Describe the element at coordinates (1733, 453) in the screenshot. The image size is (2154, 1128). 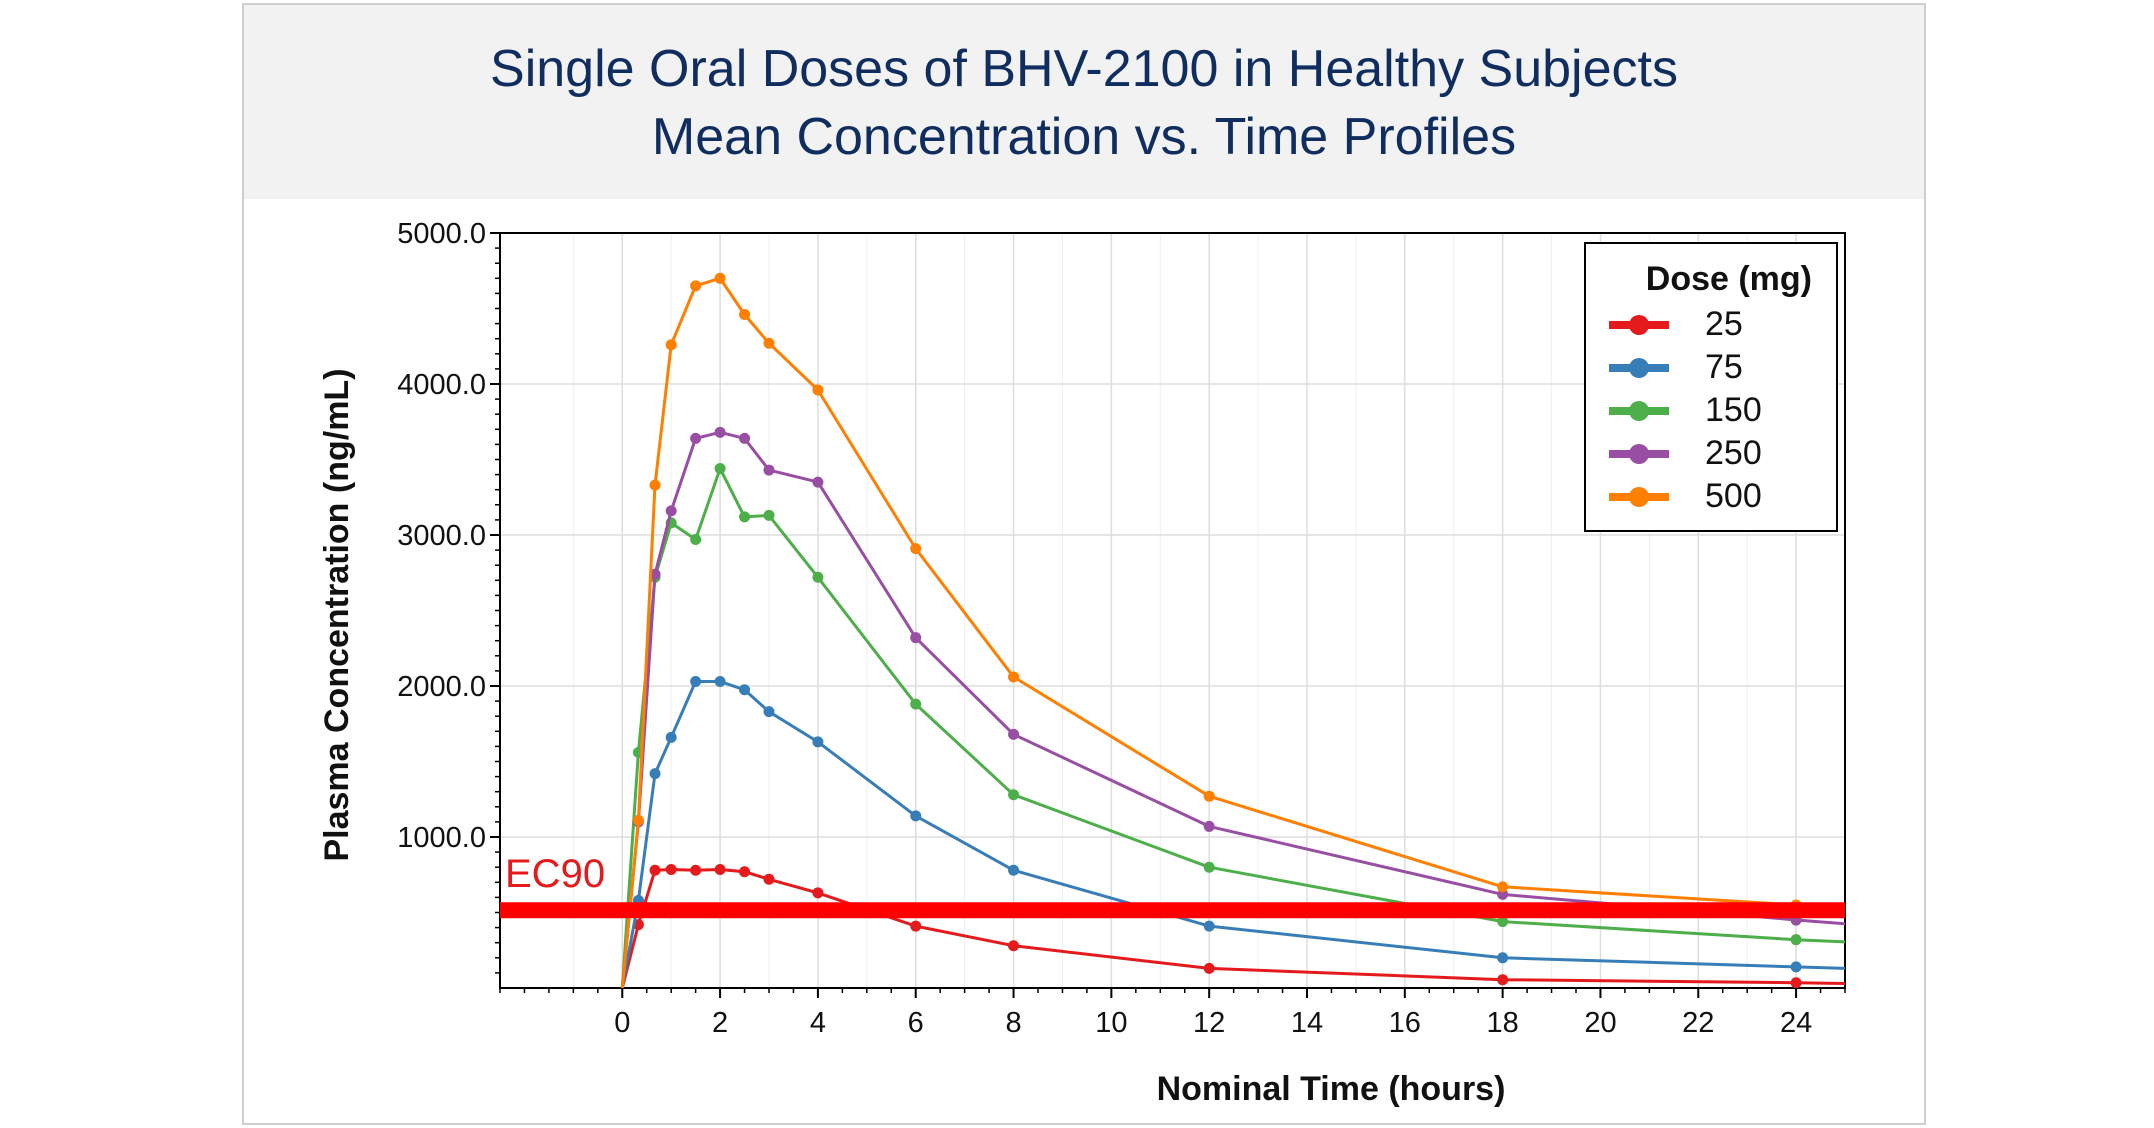
I see `legend-label: 250` at that location.